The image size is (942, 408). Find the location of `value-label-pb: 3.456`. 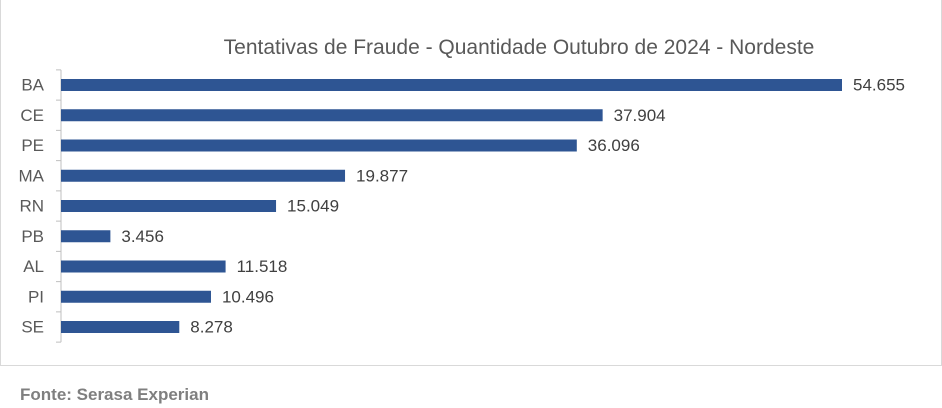

value-label-pb: 3.456 is located at coordinates (142, 236).